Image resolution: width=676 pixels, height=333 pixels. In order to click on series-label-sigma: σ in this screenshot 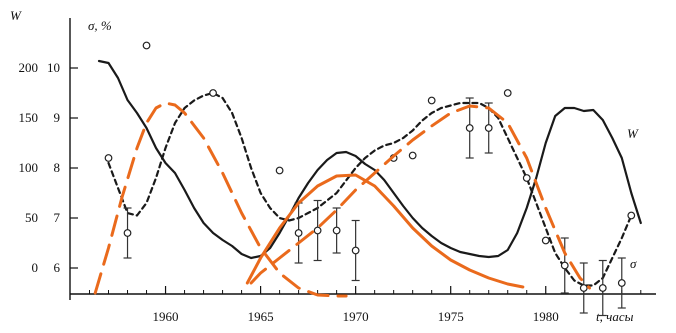, I will do `click(633, 263)`.